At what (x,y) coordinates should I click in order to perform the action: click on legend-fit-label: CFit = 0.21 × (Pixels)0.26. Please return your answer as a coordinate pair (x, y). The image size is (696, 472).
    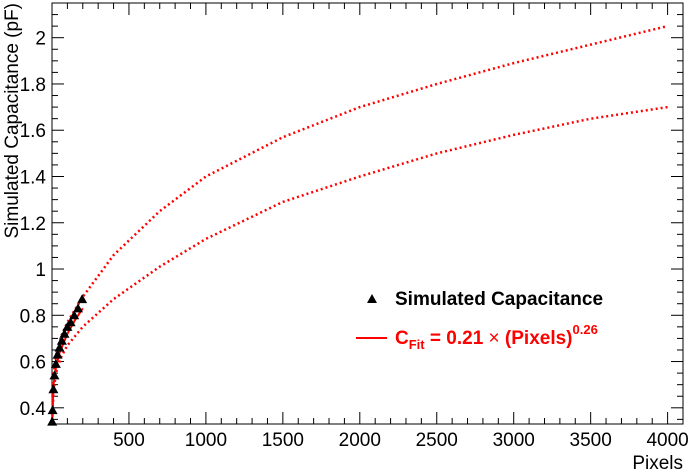
    Looking at the image, I should click on (496, 337).